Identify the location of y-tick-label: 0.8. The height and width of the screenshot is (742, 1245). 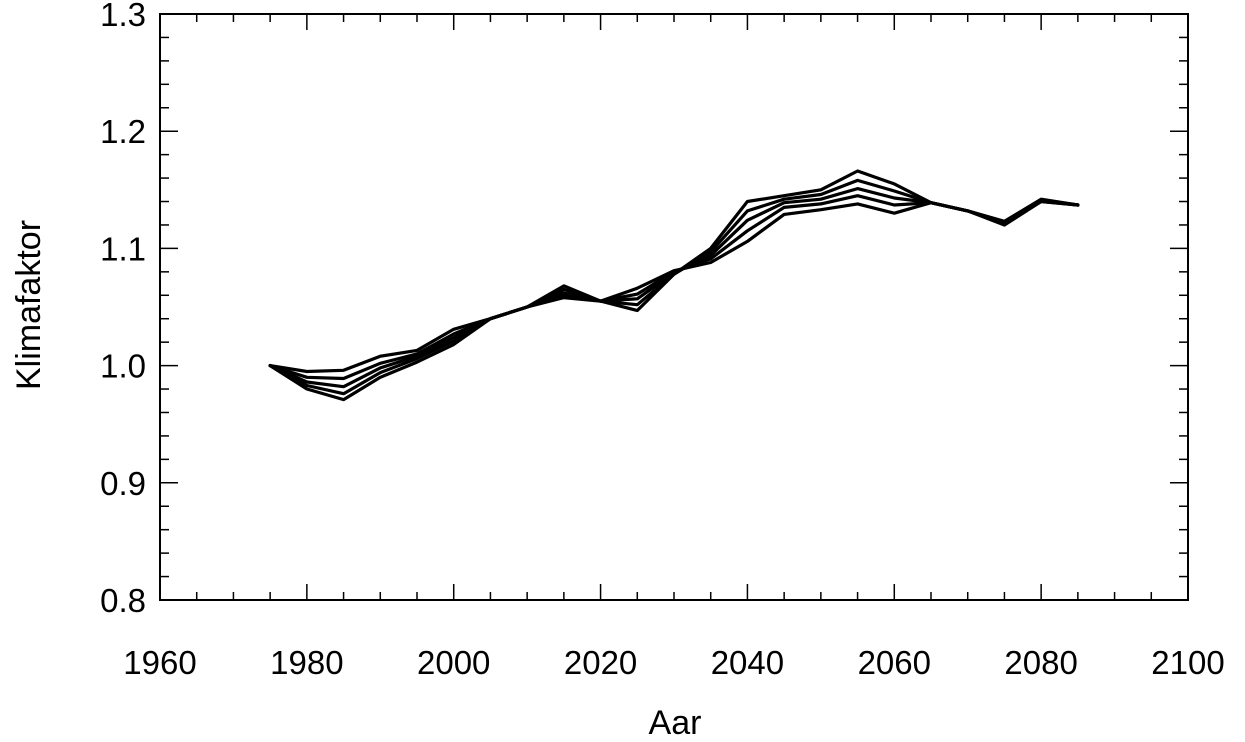
(123, 600).